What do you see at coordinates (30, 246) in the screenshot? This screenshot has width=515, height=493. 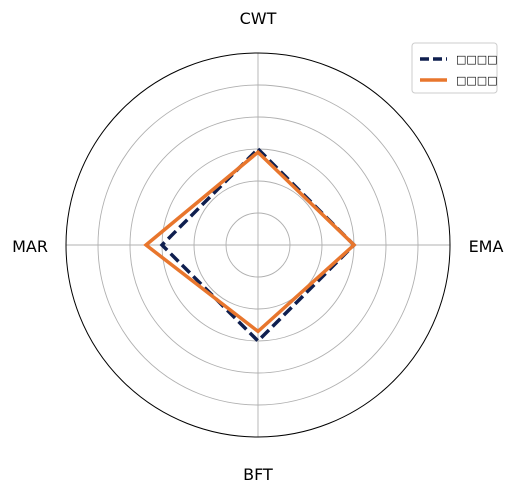 I see `axis-label-mar: MAR` at bounding box center [30, 246].